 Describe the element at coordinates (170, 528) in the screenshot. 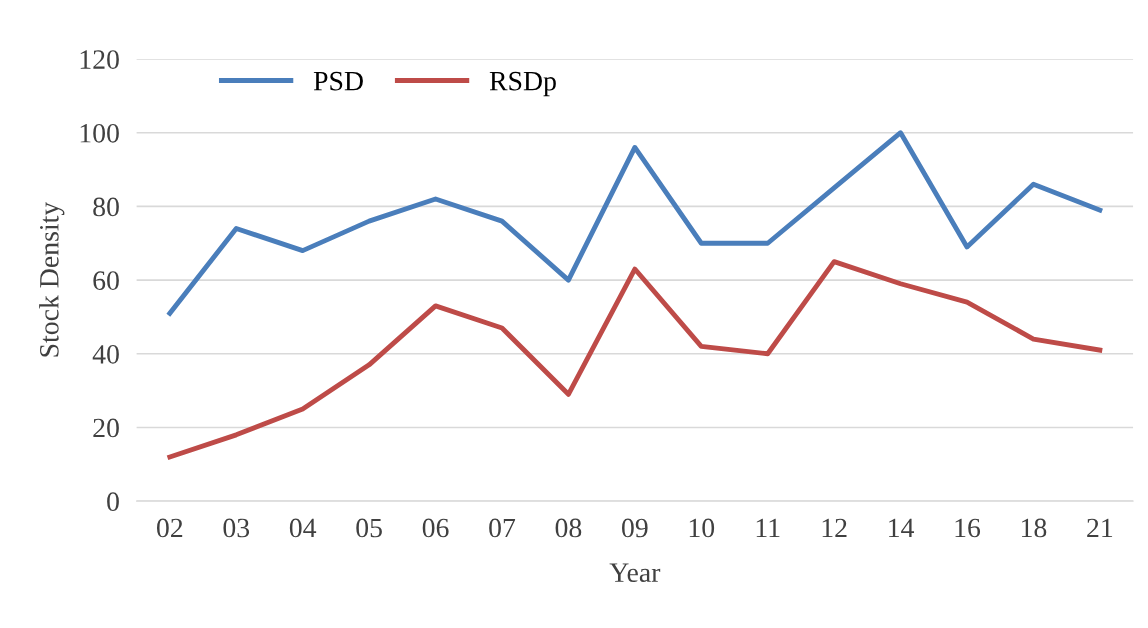

I see `x-tick-label: 02` at that location.